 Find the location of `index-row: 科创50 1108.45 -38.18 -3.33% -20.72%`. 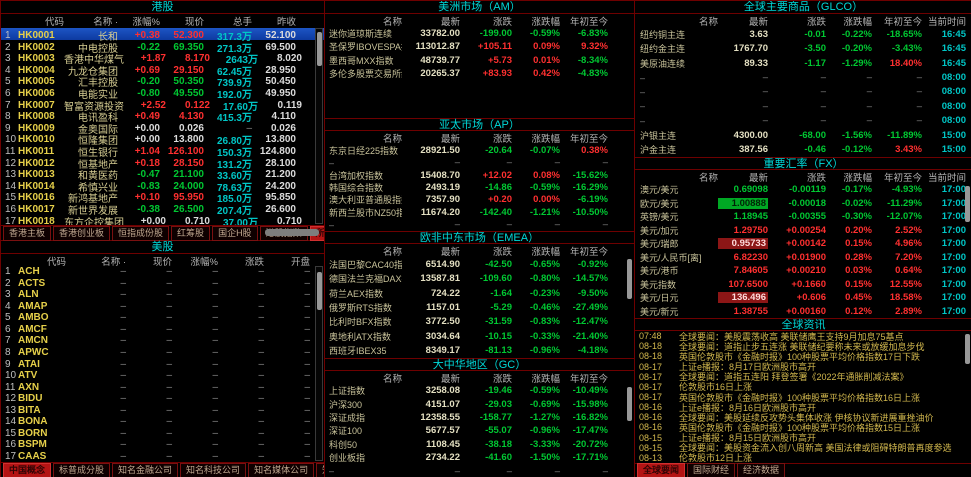

index-row: 科创50 1108.45 -38.18 -3.33% -20.72% is located at coordinates (479, 444).